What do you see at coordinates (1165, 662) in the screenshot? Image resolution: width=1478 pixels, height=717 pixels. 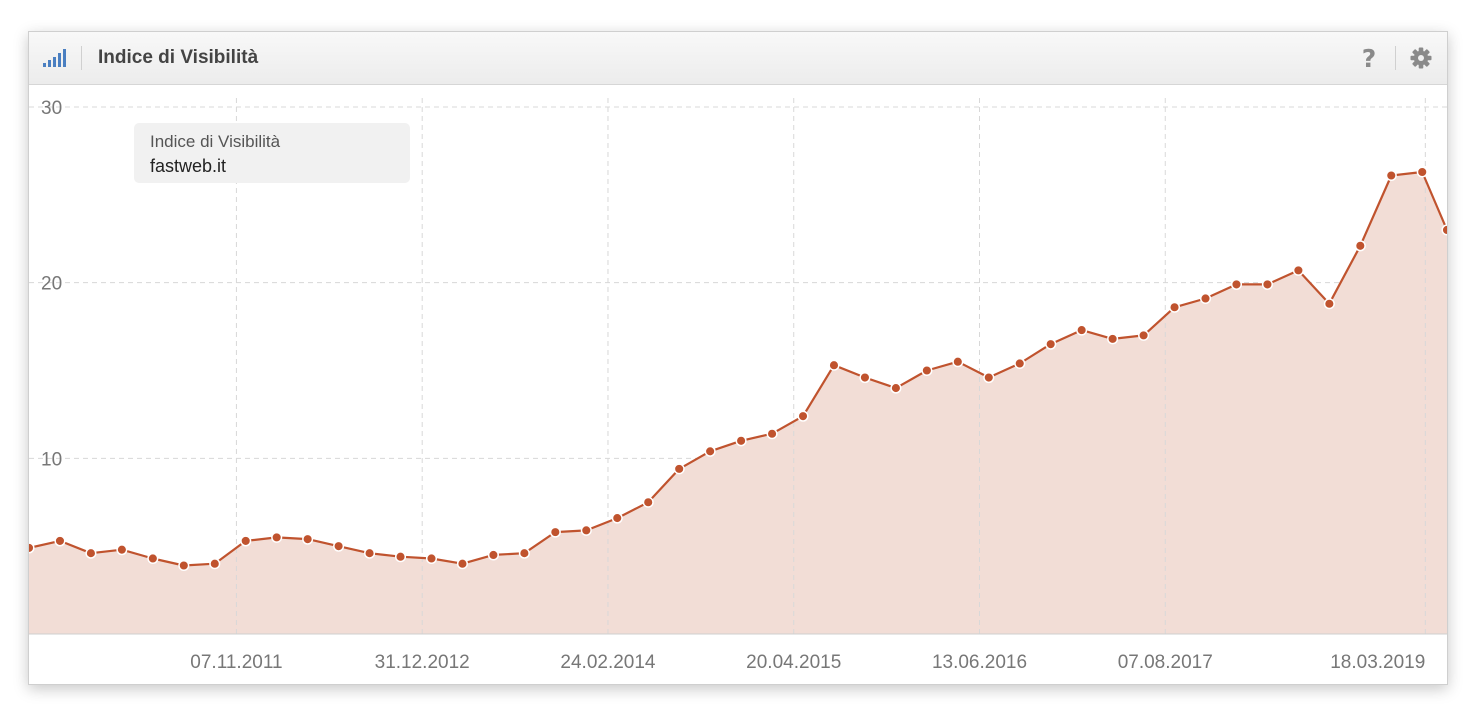 I see `x-tick-label: 07.08.2017` at bounding box center [1165, 662].